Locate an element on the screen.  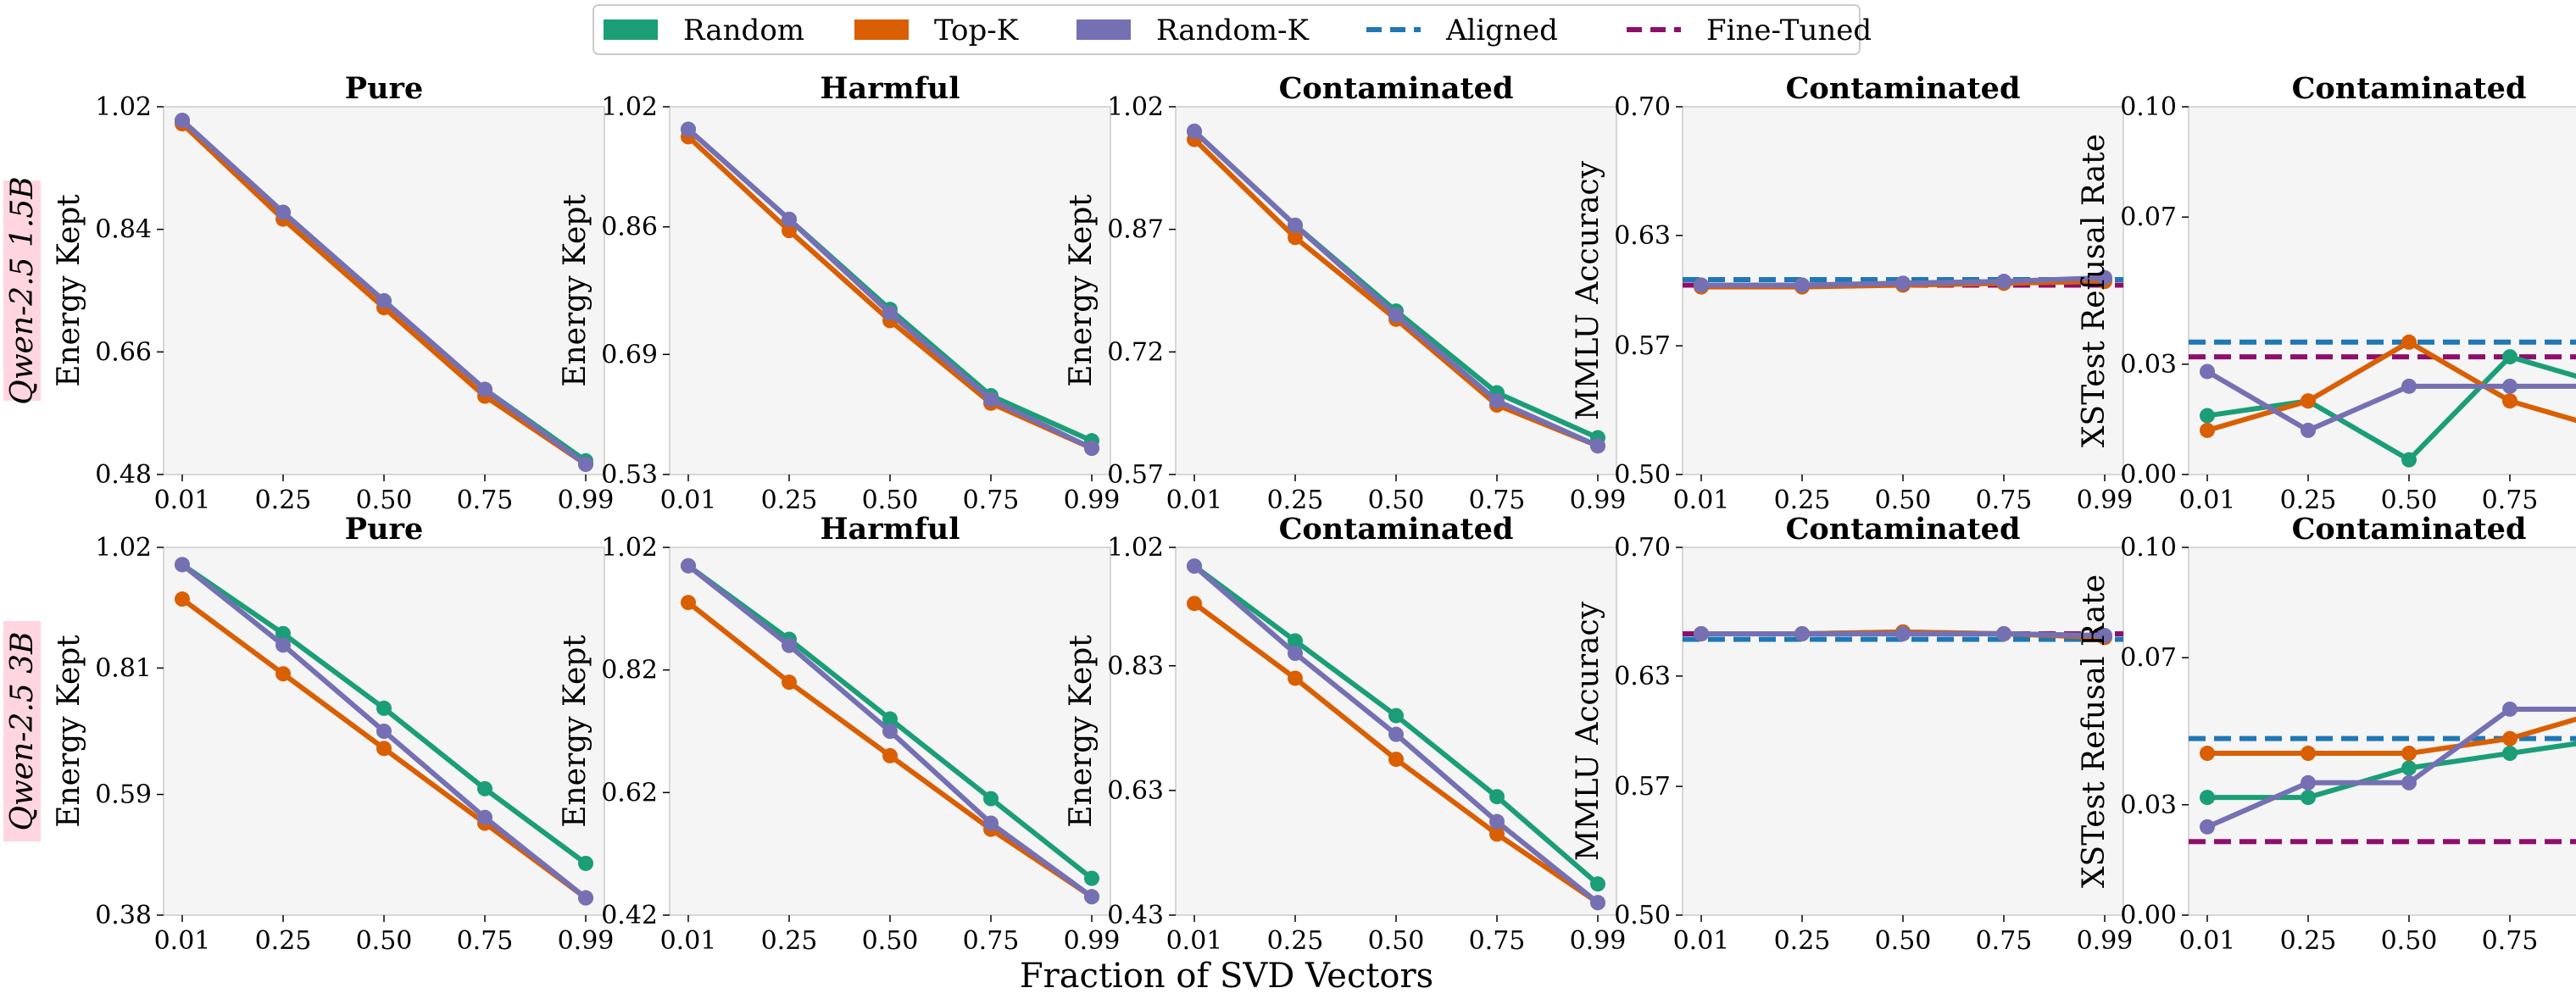
x-tick-label: 0.99 is located at coordinates (586, 500).